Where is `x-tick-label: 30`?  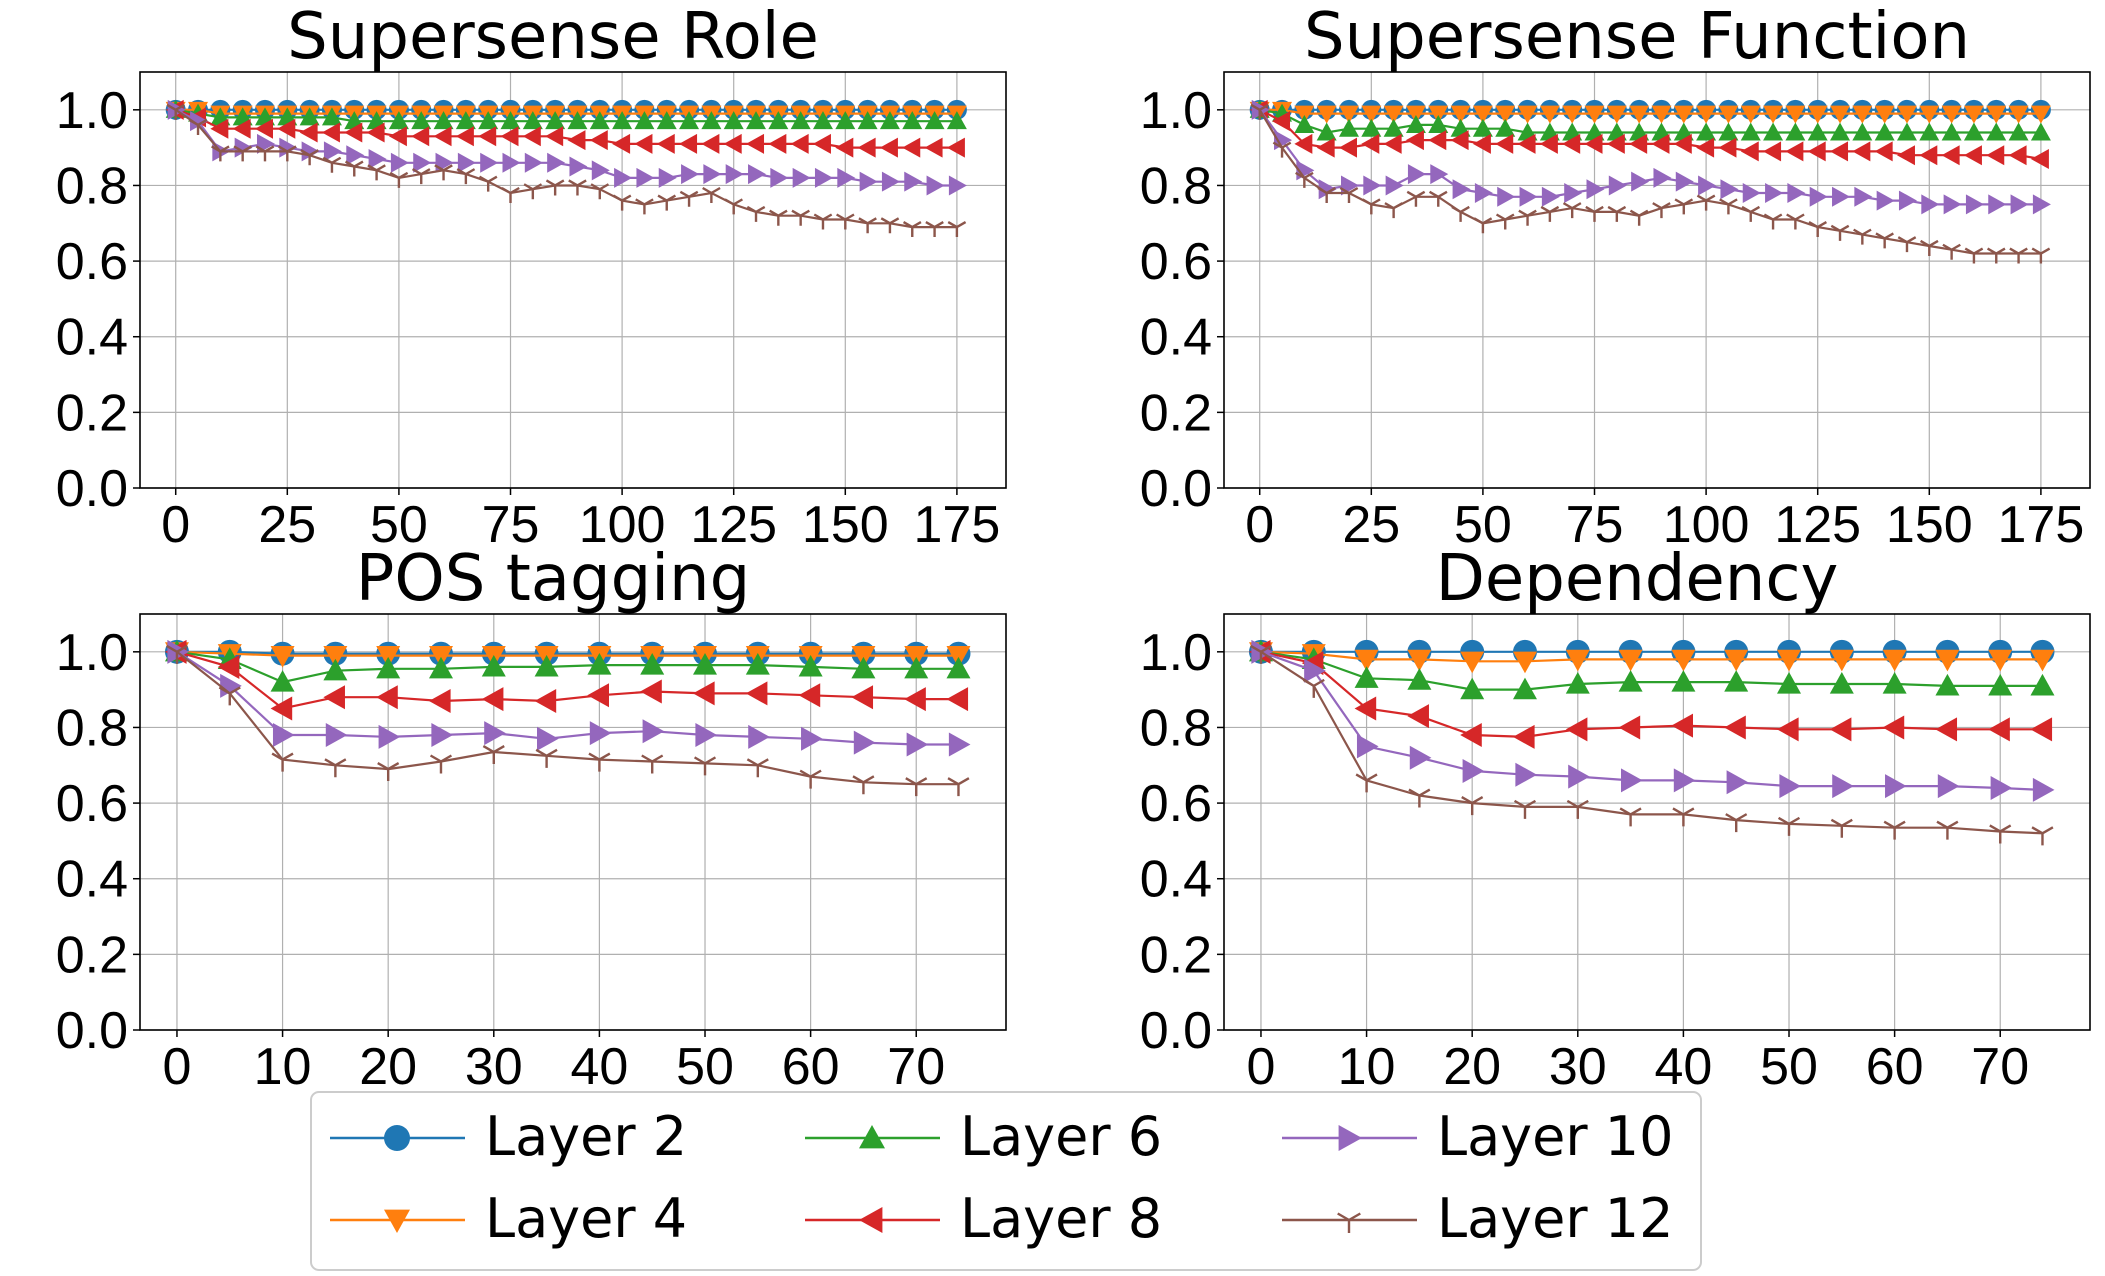
x-tick-label: 30 is located at coordinates (1578, 1067).